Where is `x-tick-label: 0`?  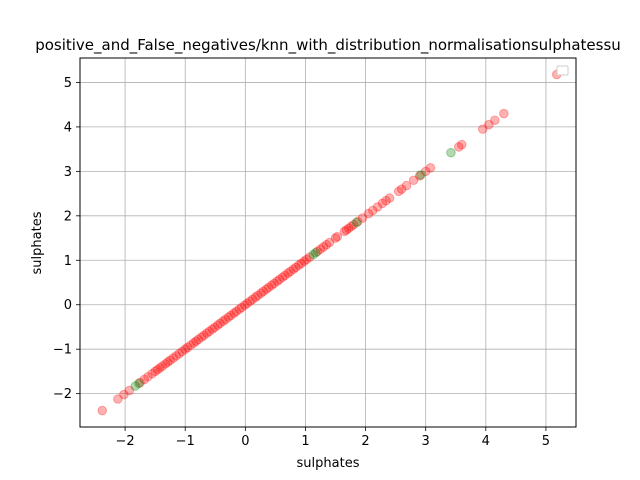 x-tick-label: 0 is located at coordinates (245, 441).